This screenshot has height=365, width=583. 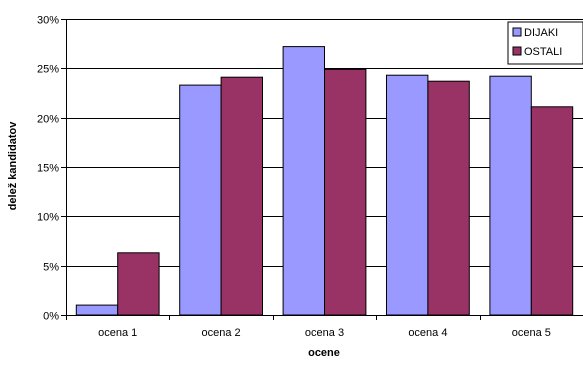 What do you see at coordinates (51, 317) in the screenshot?
I see `y-tick-label: 0%` at bounding box center [51, 317].